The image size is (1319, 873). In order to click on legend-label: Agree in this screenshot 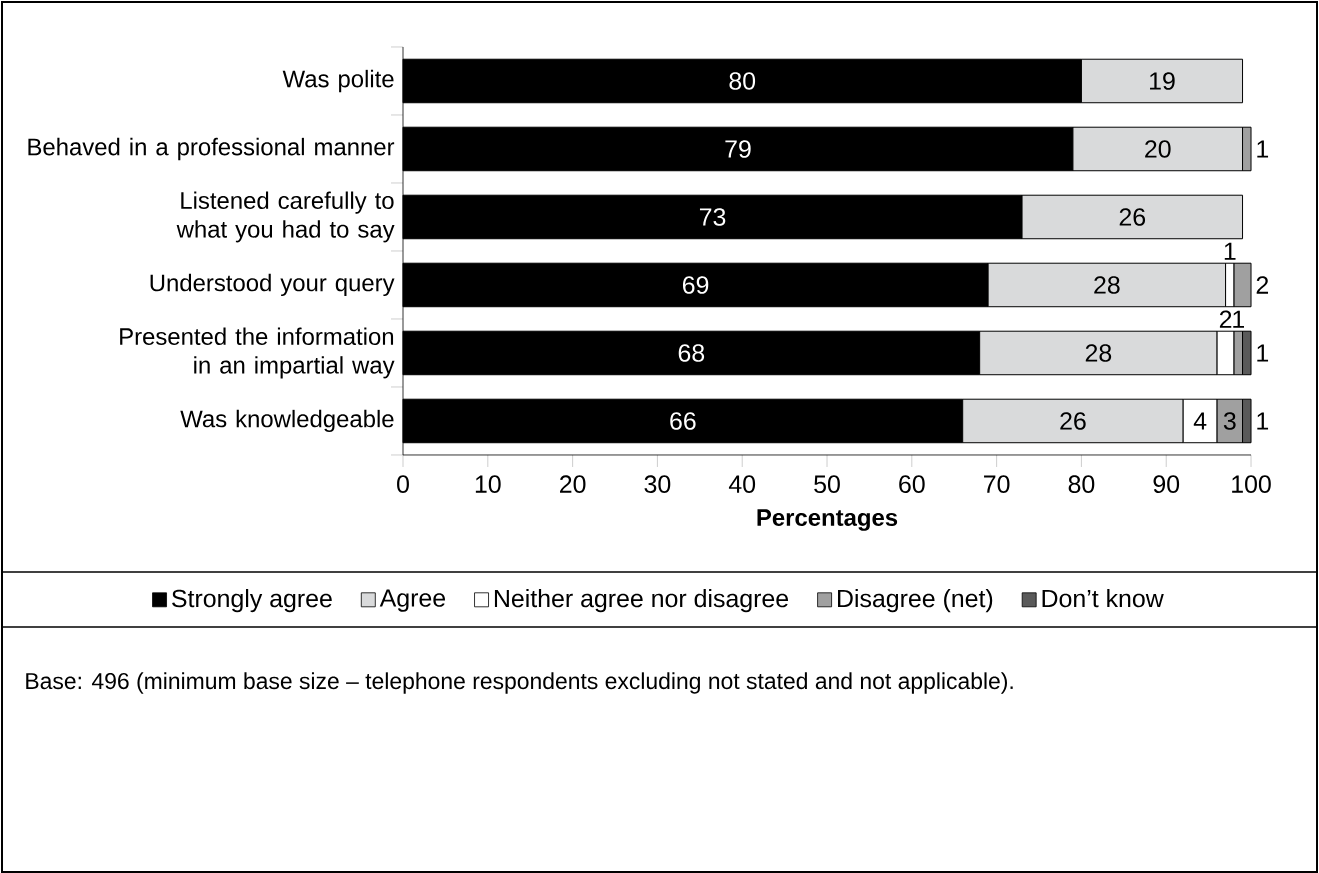, I will do `click(412, 600)`.